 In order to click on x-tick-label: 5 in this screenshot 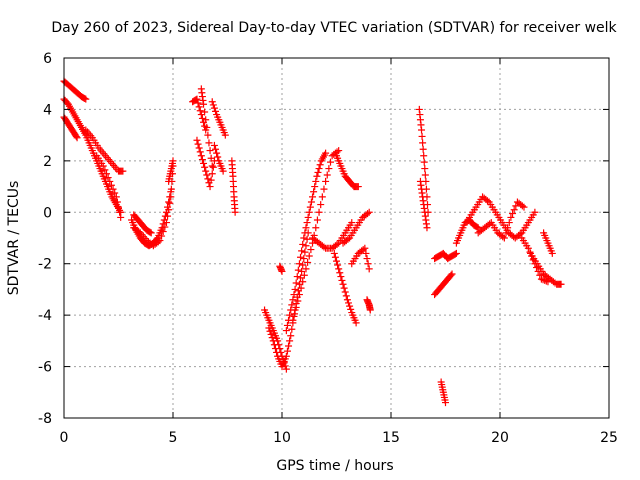, I will do `click(173, 438)`.